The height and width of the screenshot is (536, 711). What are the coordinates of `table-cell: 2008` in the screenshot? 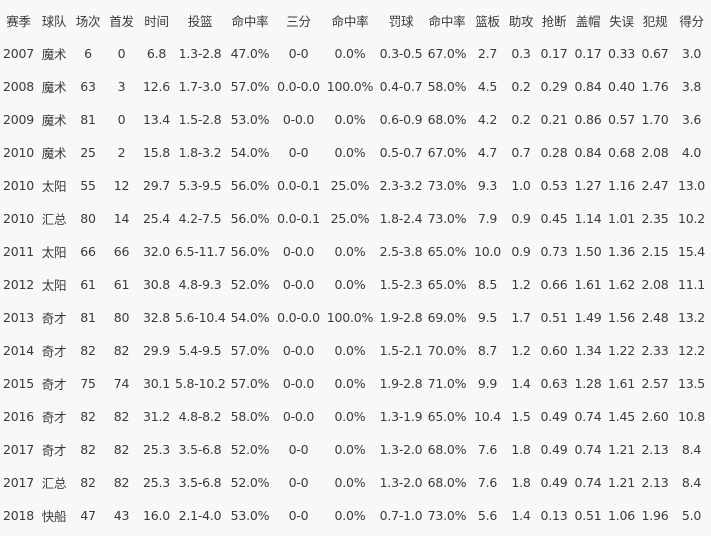 It's located at (18, 86).